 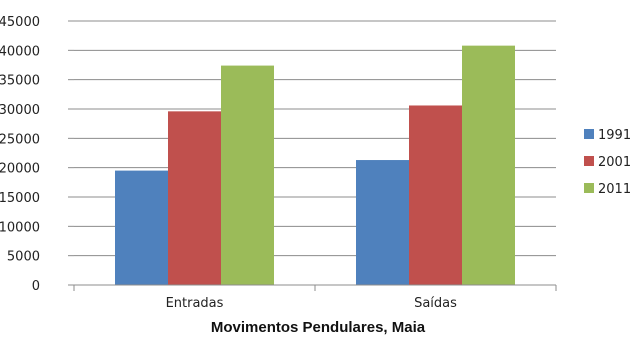 I want to click on bar-1991-Saídas, so click(x=382, y=222).